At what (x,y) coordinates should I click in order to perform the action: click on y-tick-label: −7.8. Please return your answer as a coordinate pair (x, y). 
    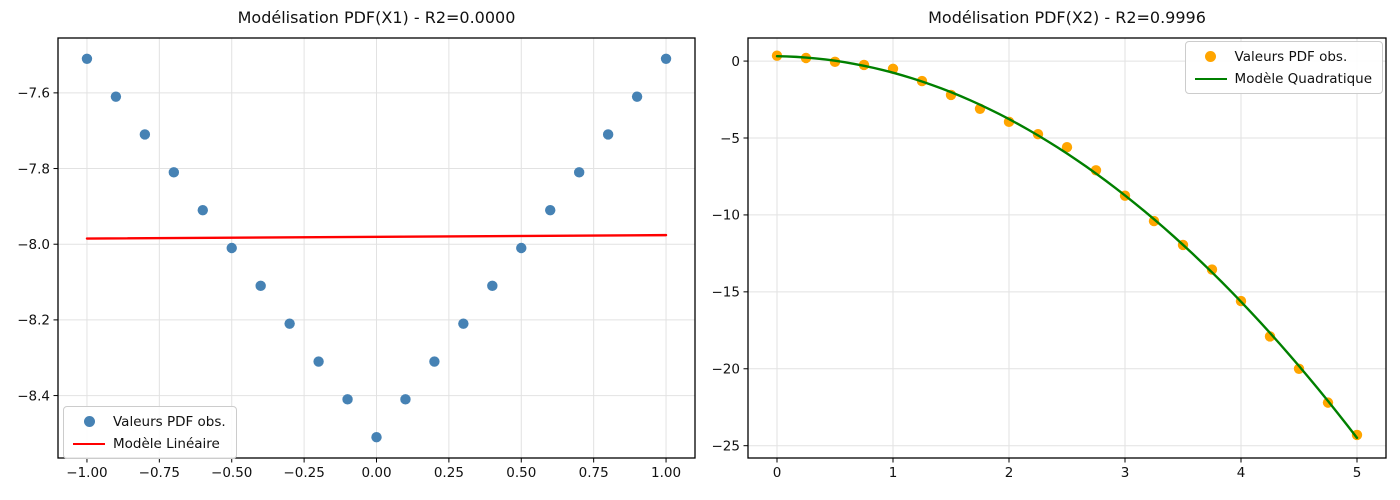
    Looking at the image, I should click on (33, 169).